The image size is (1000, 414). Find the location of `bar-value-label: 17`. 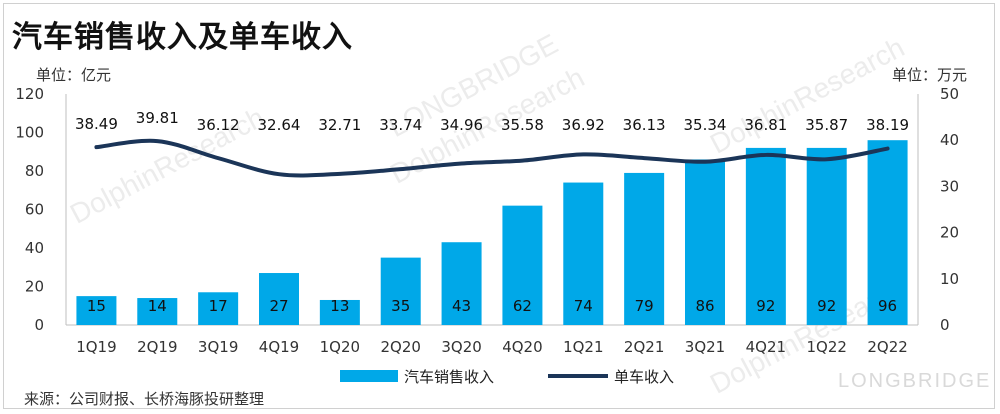

bar-value-label: 17 is located at coordinates (218, 306).